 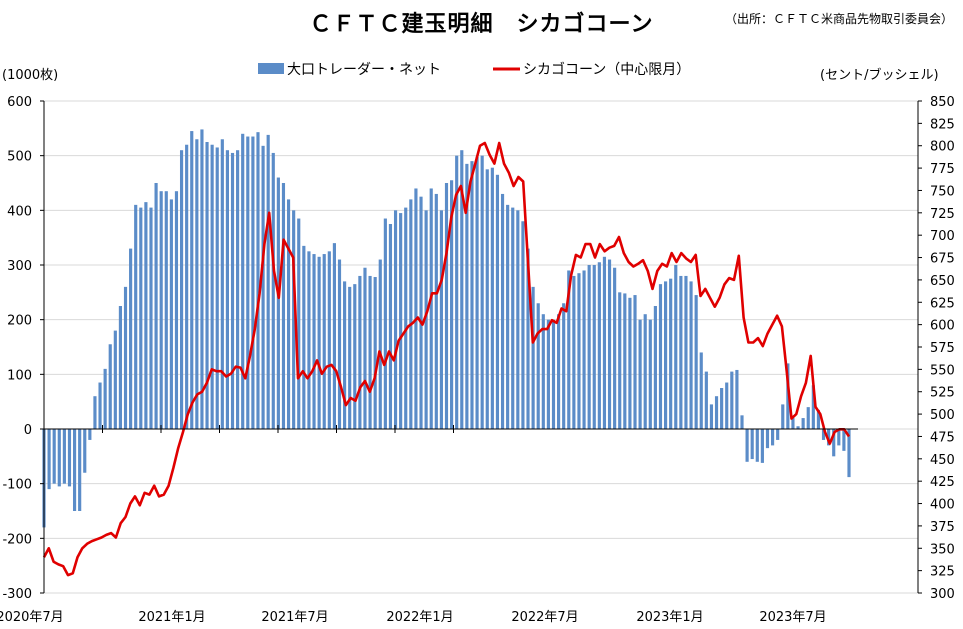 What do you see at coordinates (942, 326) in the screenshot?
I see `right-tick-label: 600` at bounding box center [942, 326].